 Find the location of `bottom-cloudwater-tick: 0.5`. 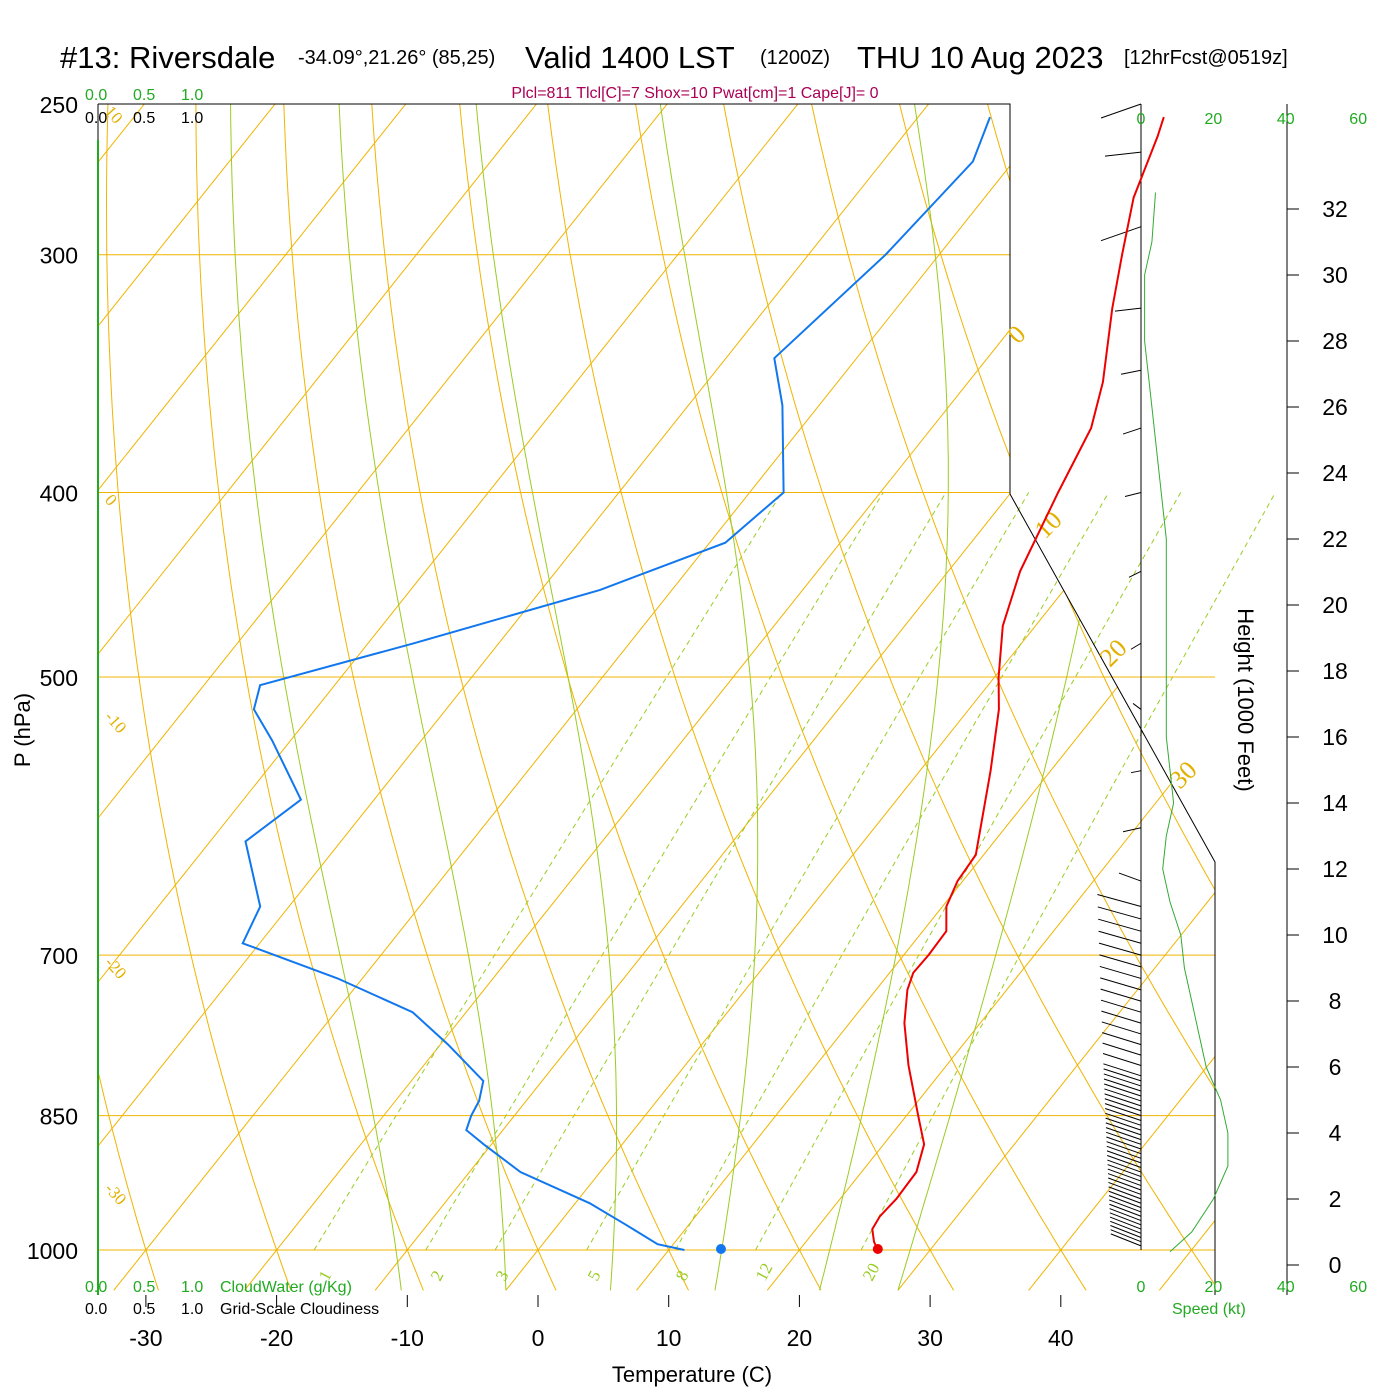

bottom-cloudwater-tick: 0.5 is located at coordinates (144, 1287).